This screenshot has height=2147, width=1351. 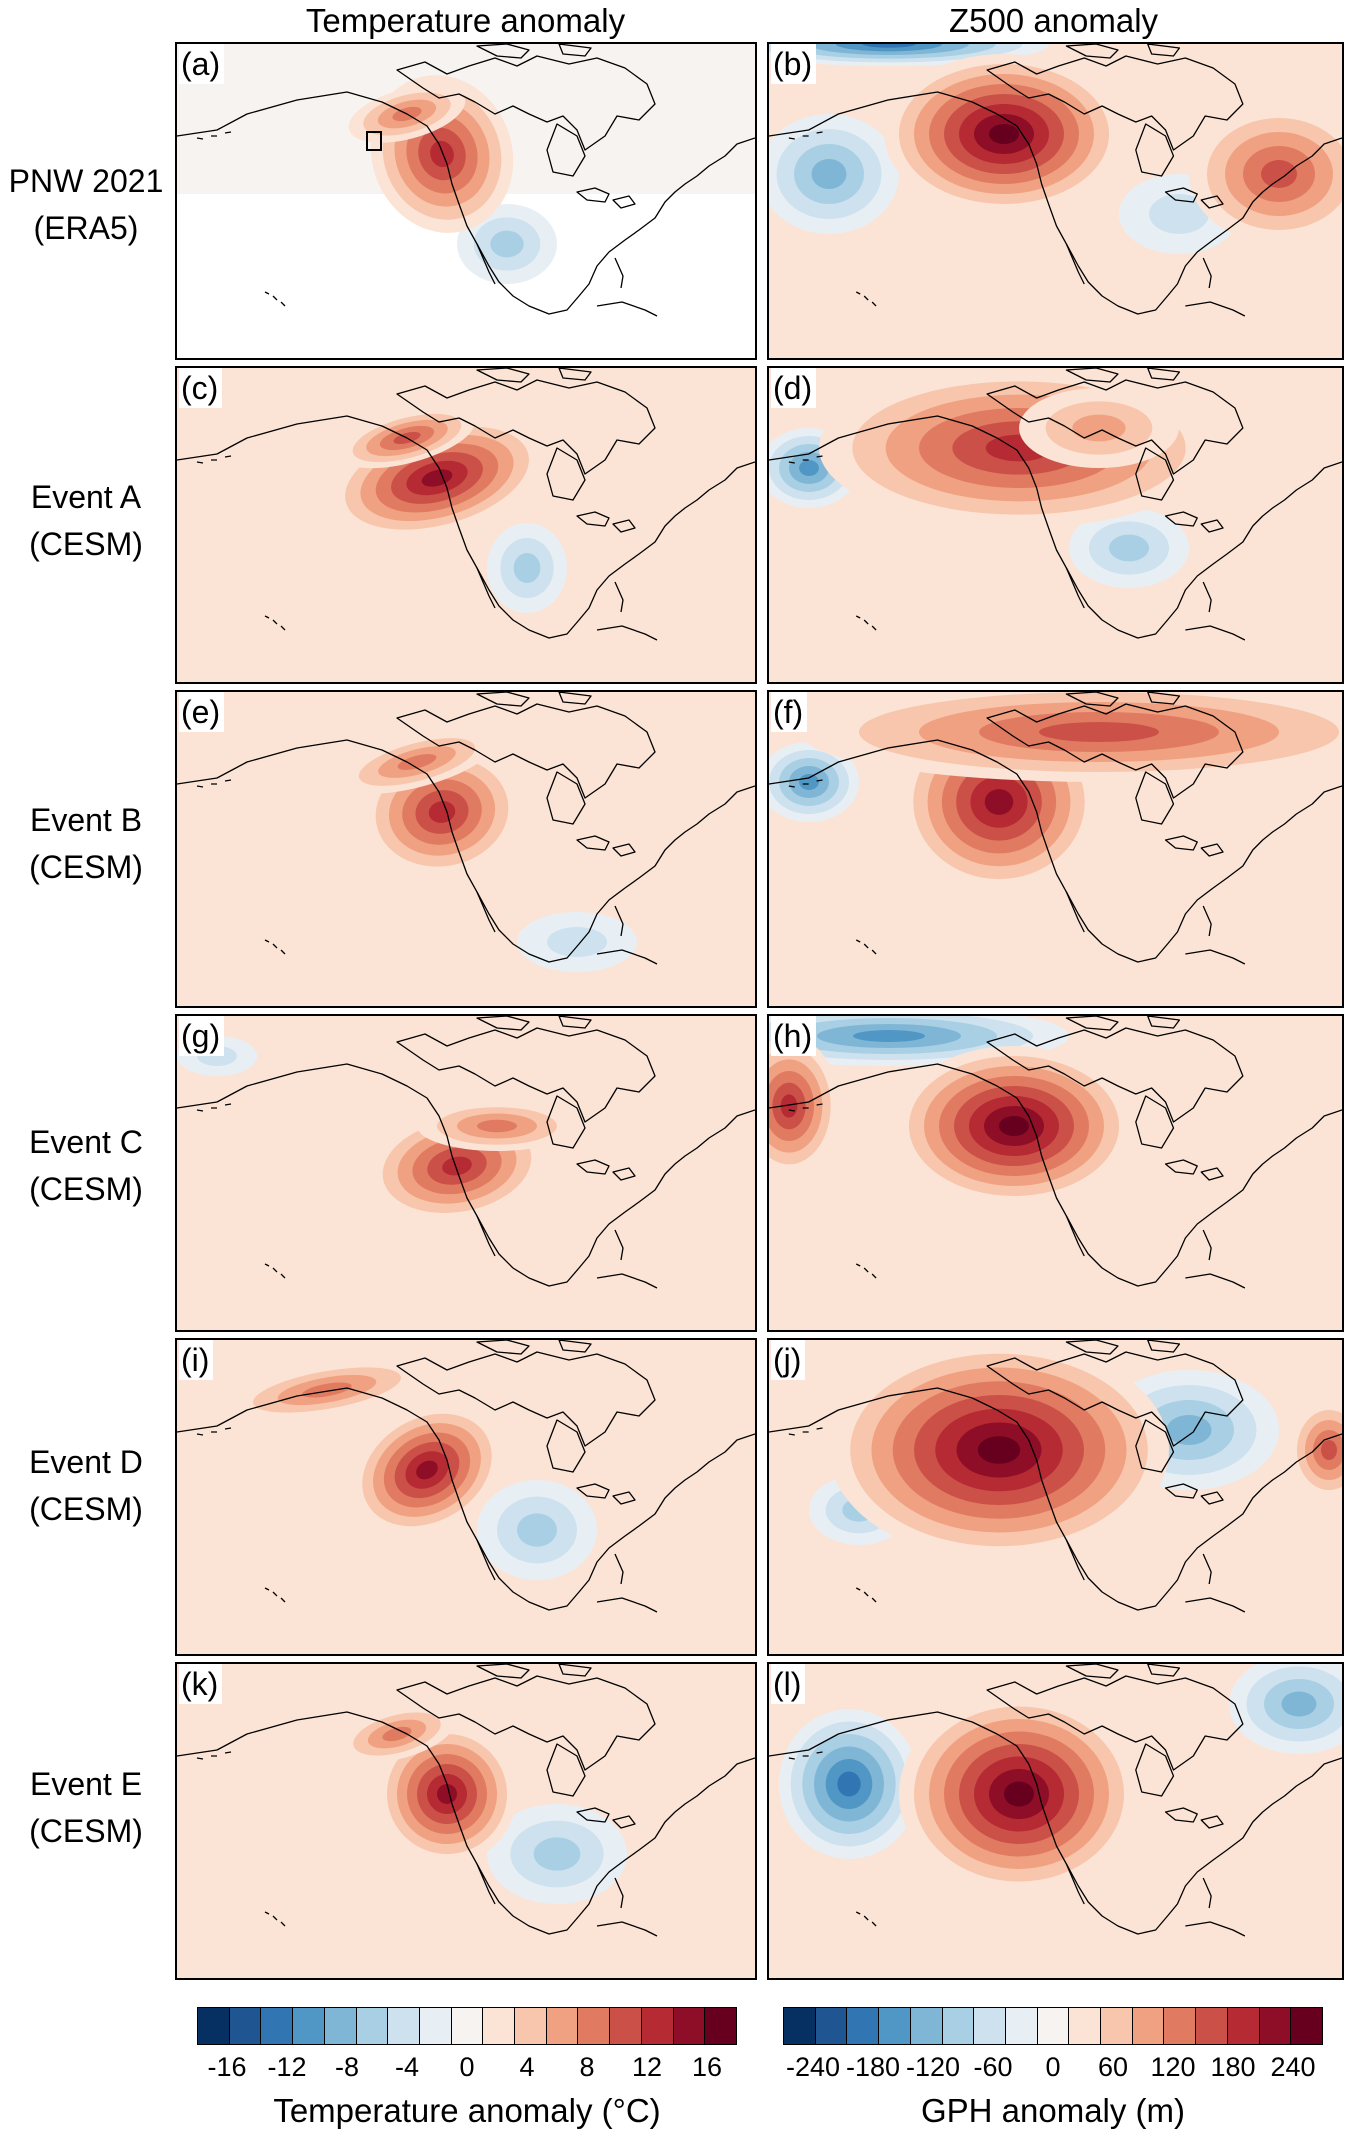 I want to click on temperature-map-panel-k: (k), so click(x=466, y=1821).